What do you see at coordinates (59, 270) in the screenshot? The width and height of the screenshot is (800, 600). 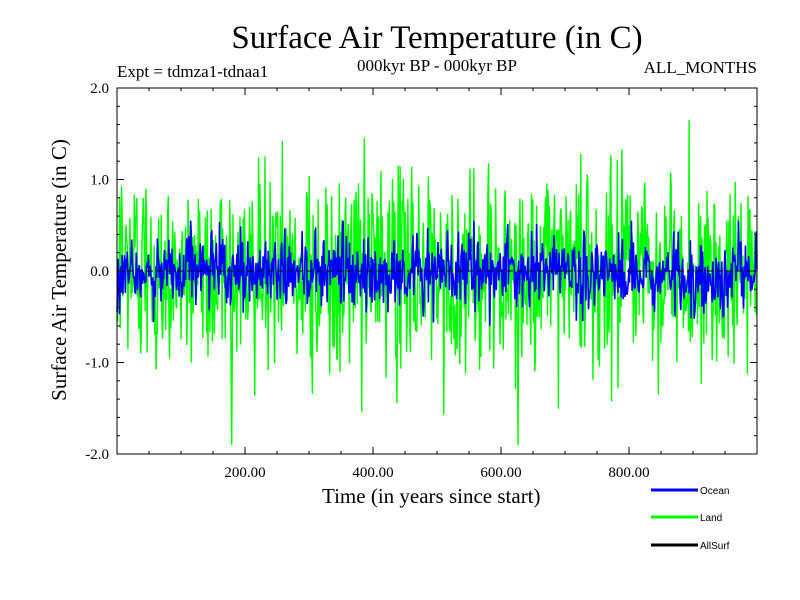 I see `y-axis-label: Surface Air Temperature (in C)` at bounding box center [59, 270].